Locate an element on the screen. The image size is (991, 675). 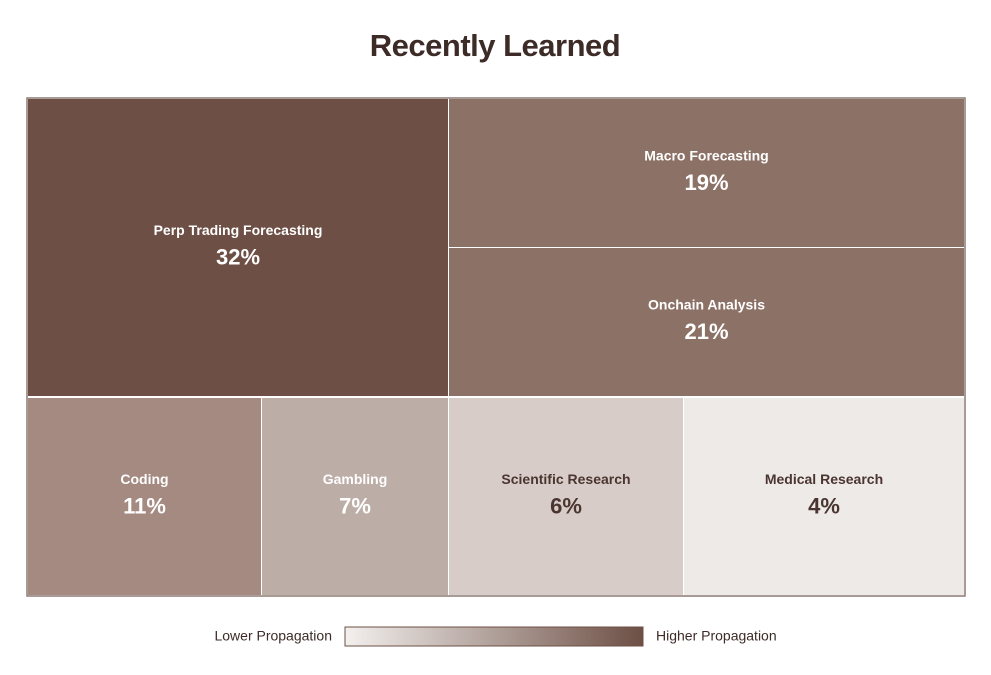
tile-label: Macro Forecasting is located at coordinates (706, 156).